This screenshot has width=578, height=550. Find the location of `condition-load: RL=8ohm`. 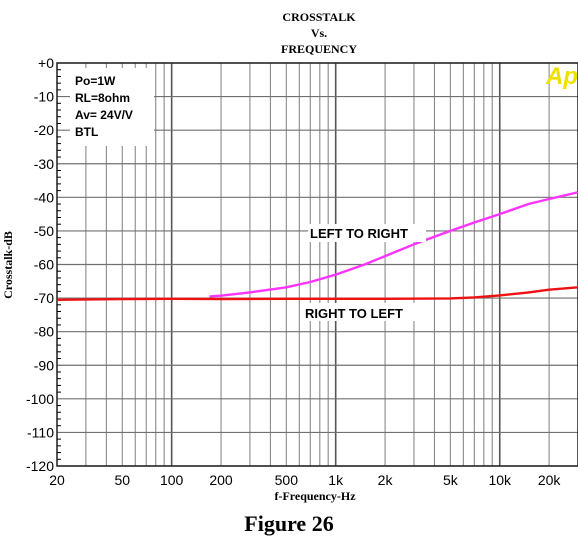

condition-load: RL=8ohm is located at coordinates (102, 98).